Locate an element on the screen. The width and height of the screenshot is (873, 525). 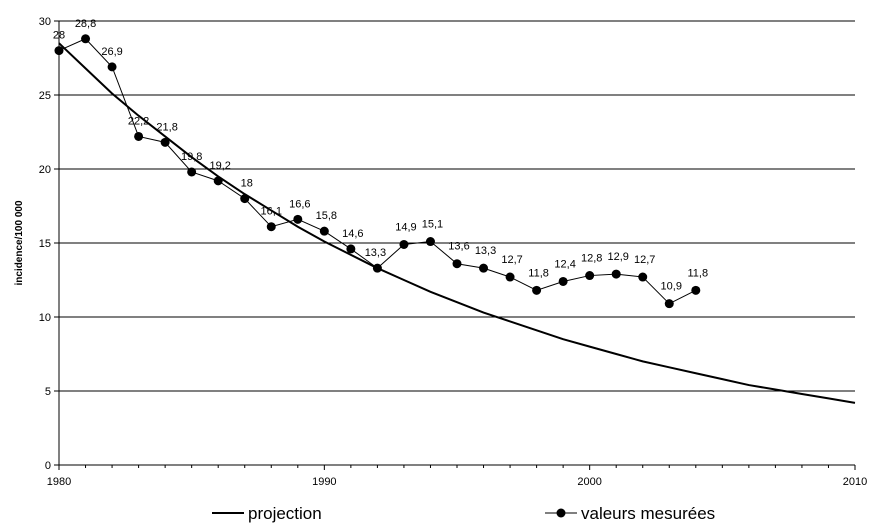
y-tick-label: 0 is located at coordinates (48, 466).